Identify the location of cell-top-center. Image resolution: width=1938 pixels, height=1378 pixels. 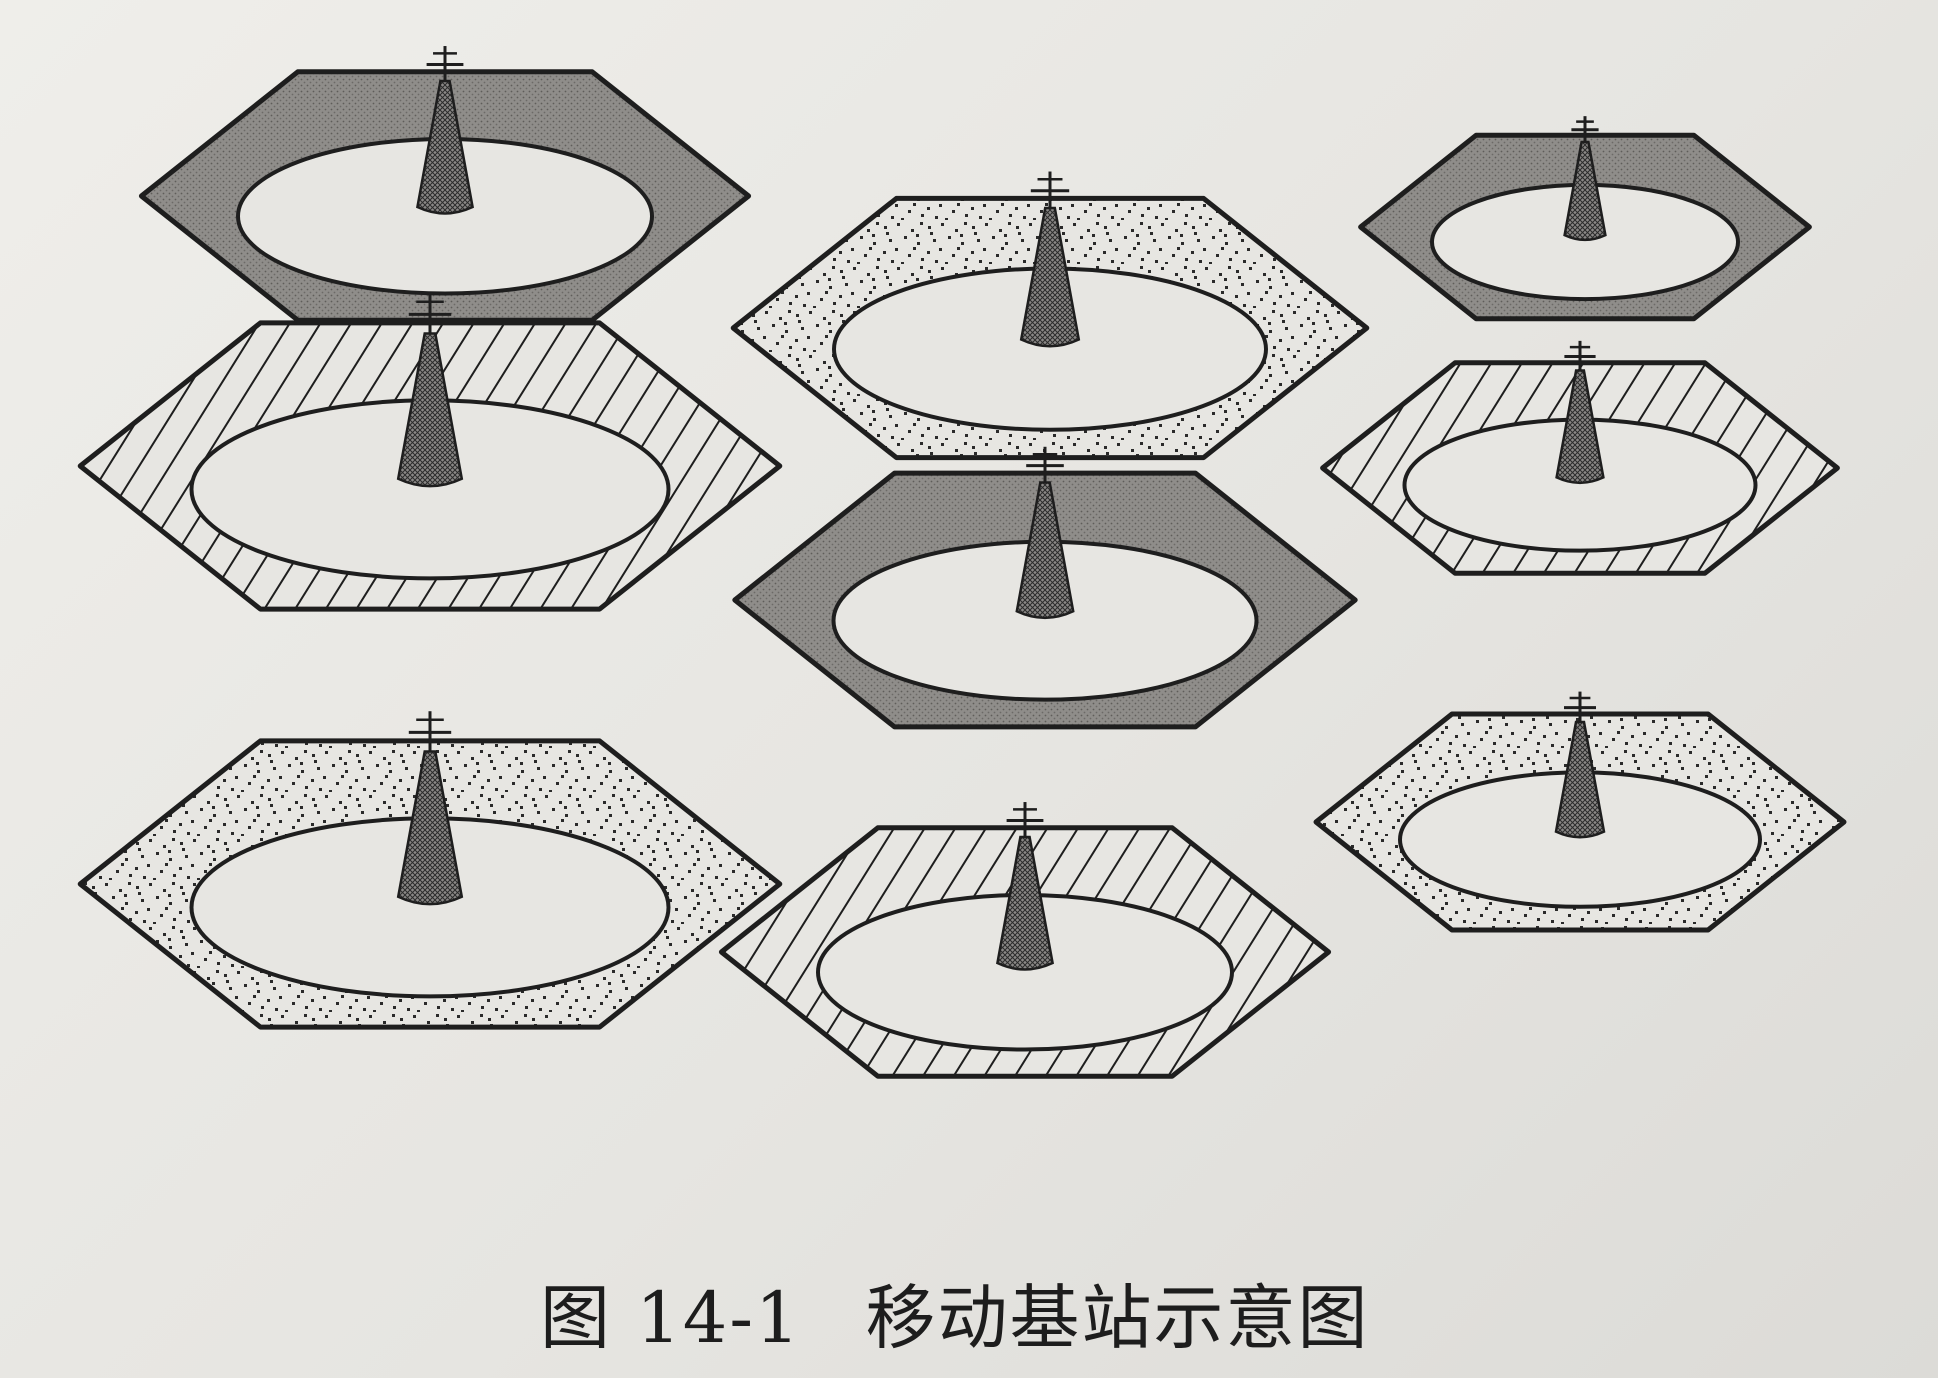
(1050, 316).